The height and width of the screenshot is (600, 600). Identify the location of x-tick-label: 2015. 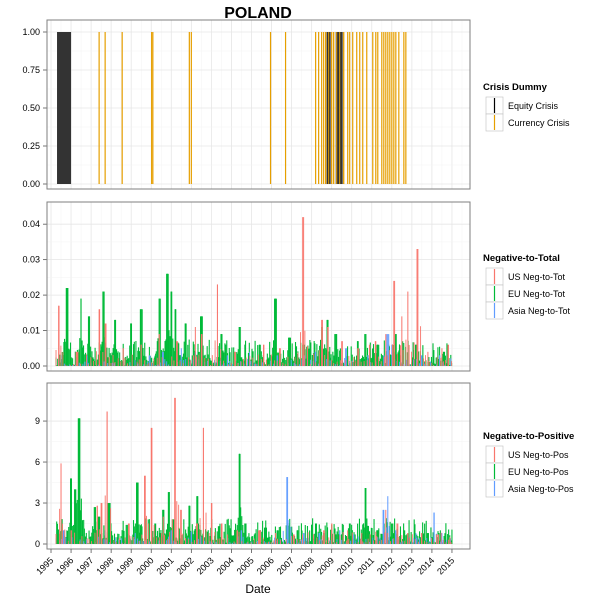
(445, 565).